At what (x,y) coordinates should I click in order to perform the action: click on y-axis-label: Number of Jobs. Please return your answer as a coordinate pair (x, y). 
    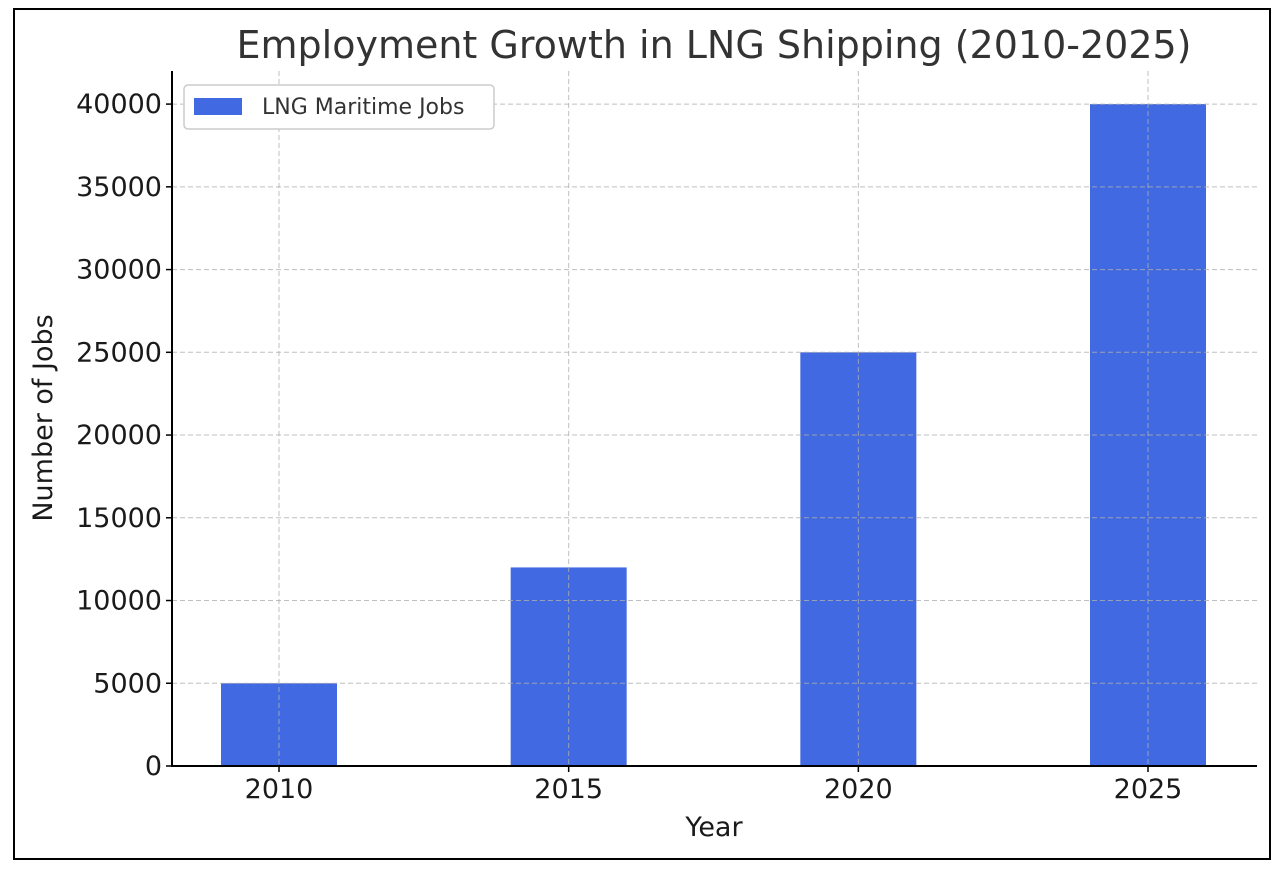
    Looking at the image, I should click on (43, 417).